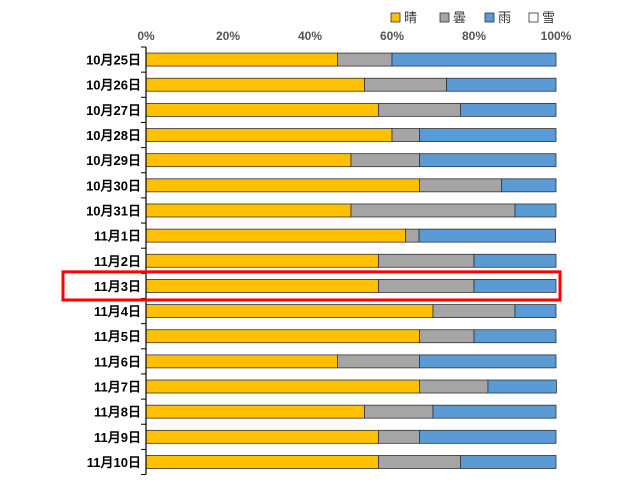 This screenshot has width=640, height=480. What do you see at coordinates (459, 17) in the screenshot?
I see `legend-label: 曇` at bounding box center [459, 17].